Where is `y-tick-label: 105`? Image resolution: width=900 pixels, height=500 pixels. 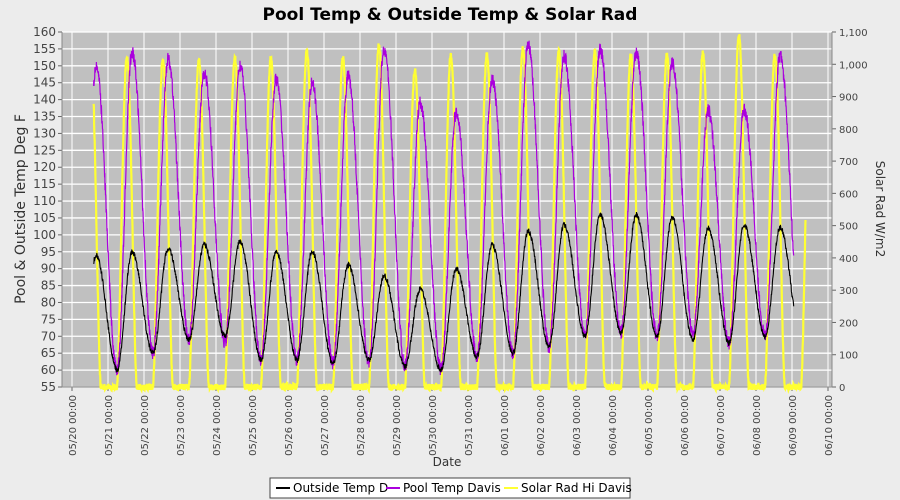 y-tick-label: 105 is located at coordinates (44, 218).